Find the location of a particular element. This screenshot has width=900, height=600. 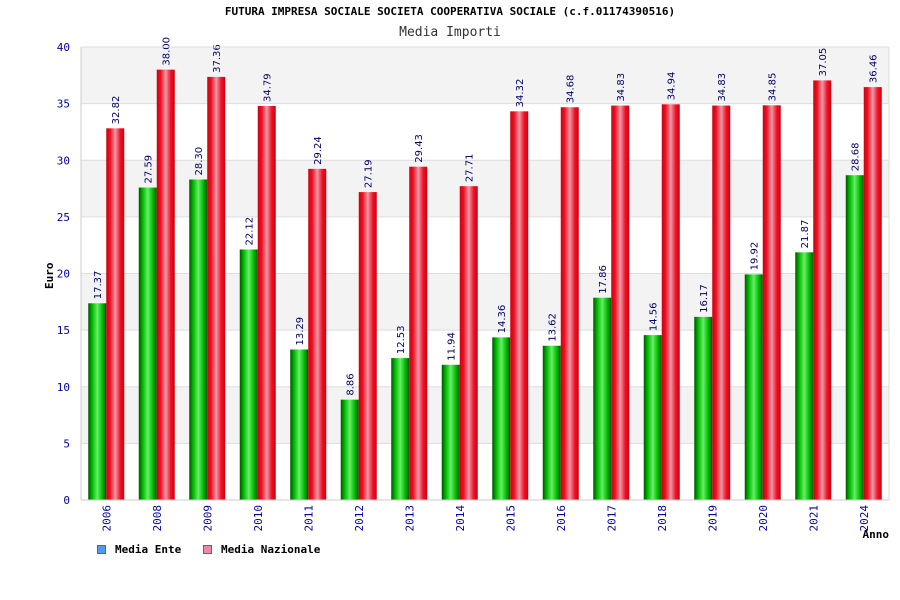

data-label-media-ente-2017: 17.86 is located at coordinates (603, 279).